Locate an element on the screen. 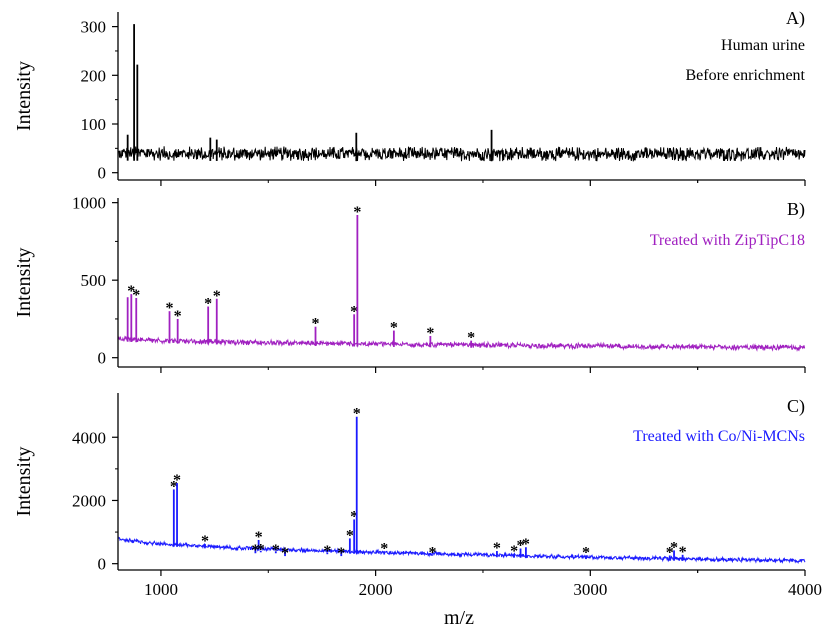  panel-annotation: Treated with Co/Ni-MCNs is located at coordinates (719, 436).